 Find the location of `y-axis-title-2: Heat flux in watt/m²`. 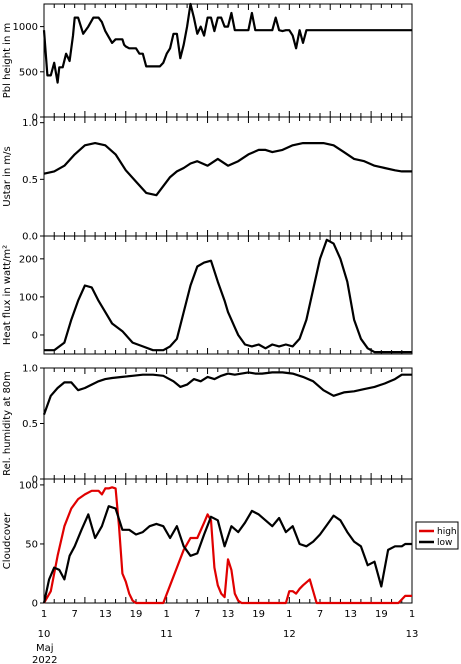

y-axis-title-2: Heat flux in watt/m² is located at coordinates (7, 295).